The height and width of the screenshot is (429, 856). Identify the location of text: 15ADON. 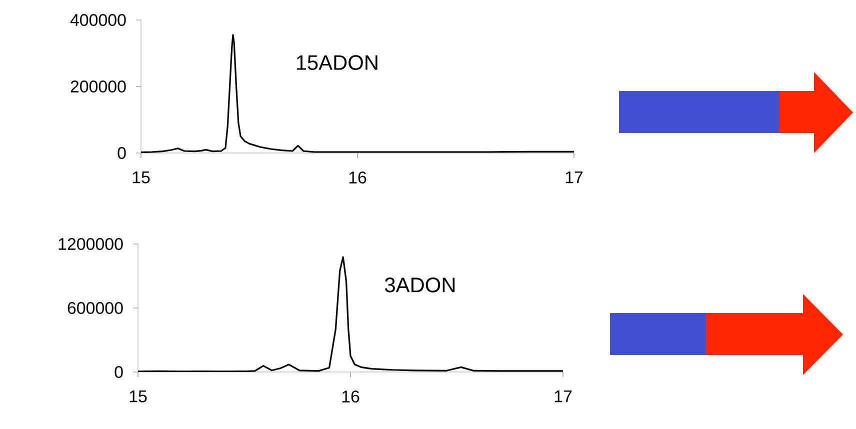
(337, 62).